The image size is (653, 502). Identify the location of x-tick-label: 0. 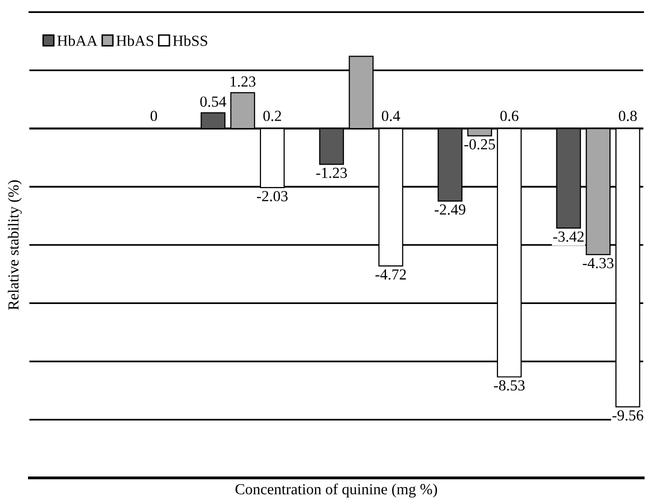
(154, 116).